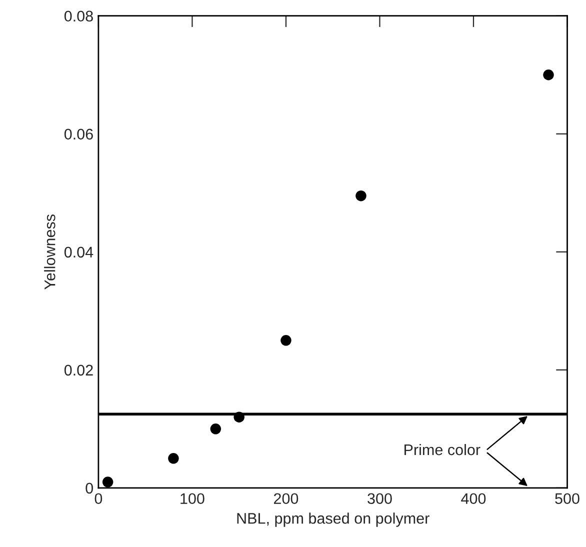 This screenshot has height=547, width=586. What do you see at coordinates (78, 370) in the screenshot?
I see `y-tick-label: 0.02` at bounding box center [78, 370].